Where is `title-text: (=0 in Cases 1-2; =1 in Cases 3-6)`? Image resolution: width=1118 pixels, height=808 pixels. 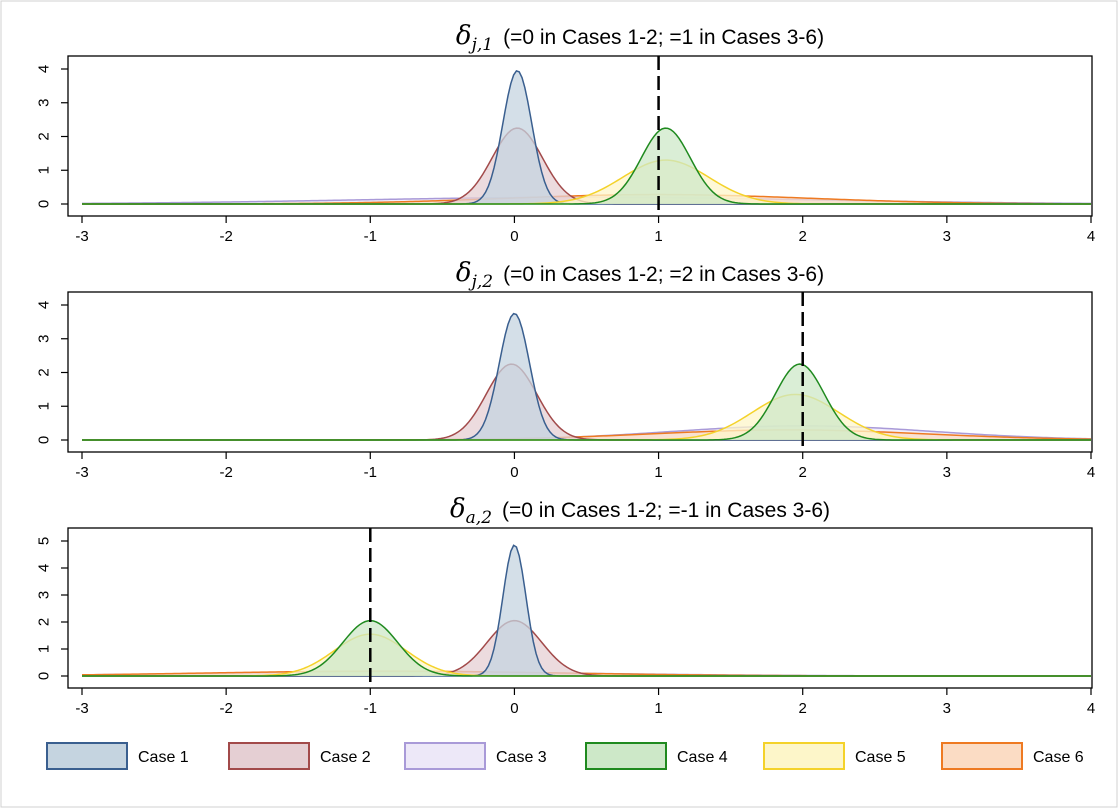 title-text: (=0 in Cases 1-2; =1 in Cases 3-6) is located at coordinates (663, 37).